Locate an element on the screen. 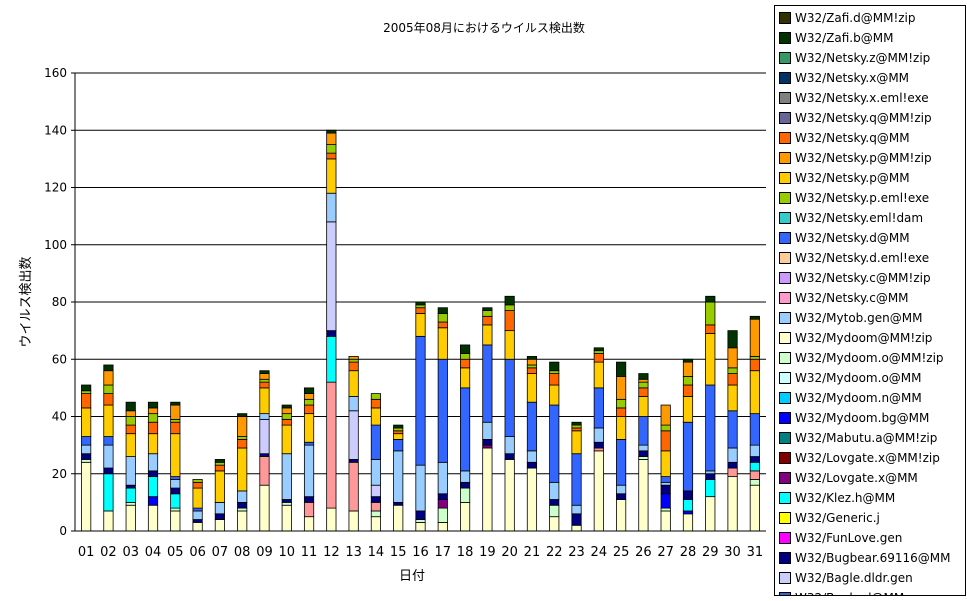 The width and height of the screenshot is (967, 601). legend-item: W32/Bagle.dldr.gen is located at coordinates (846, 578).